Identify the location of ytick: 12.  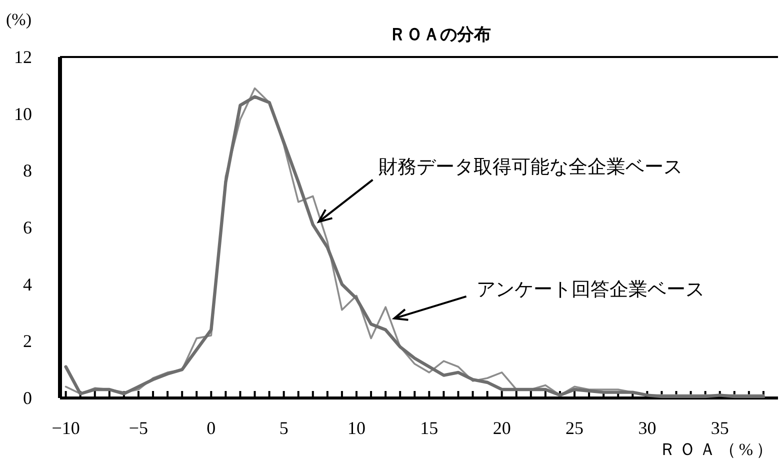
(23, 57).